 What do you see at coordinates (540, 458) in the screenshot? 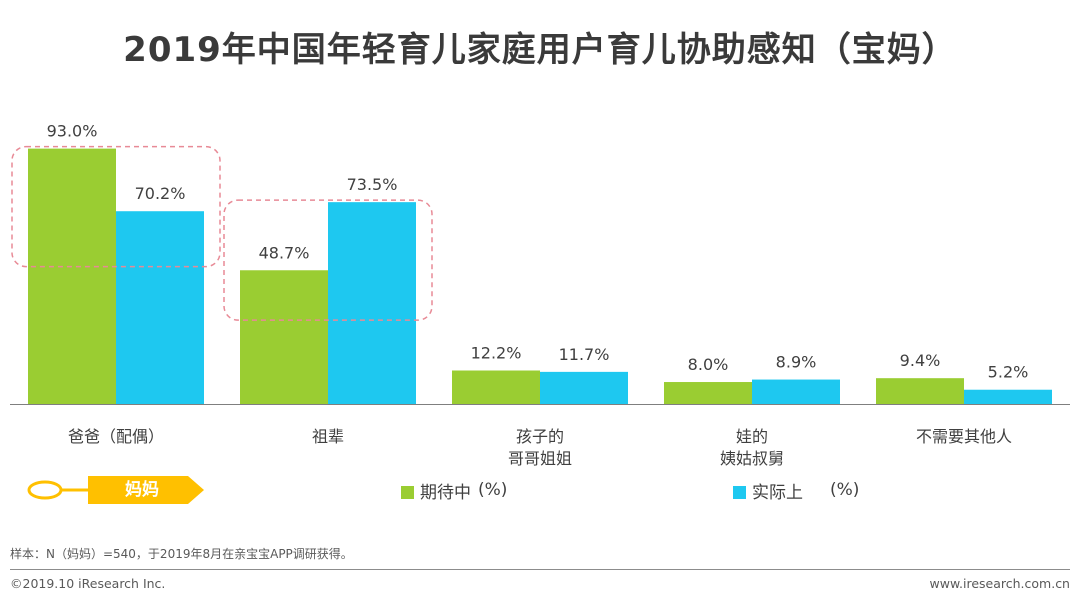
I see `category-label-2-line1: 哥哥姐姐` at bounding box center [540, 458].